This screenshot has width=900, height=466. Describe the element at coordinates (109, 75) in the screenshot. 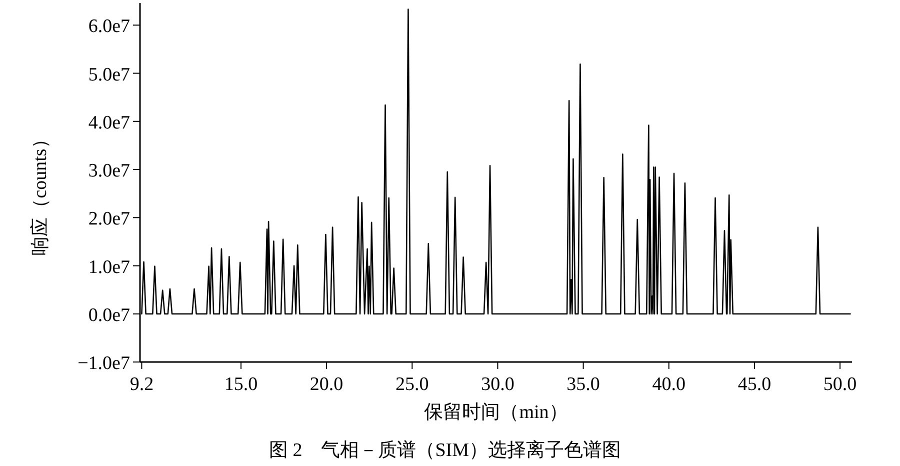

I see `y-tick-label: 5.0e7` at that location.